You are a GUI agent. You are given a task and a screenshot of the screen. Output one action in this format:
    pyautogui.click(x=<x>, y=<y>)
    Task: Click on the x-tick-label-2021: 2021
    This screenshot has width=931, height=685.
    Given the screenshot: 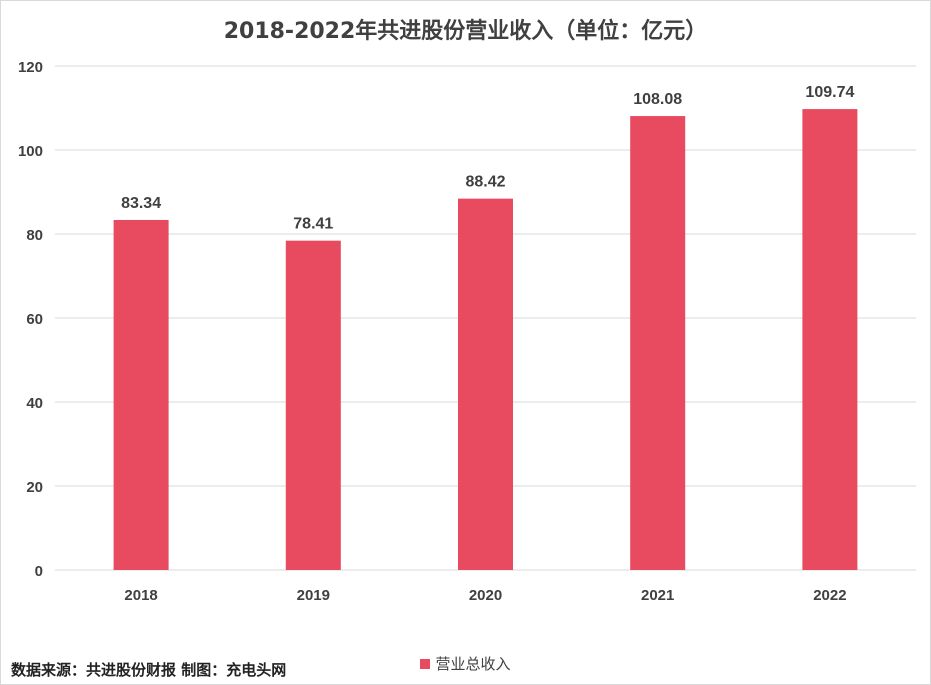 What is the action you would take?
    pyautogui.click(x=657, y=595)
    